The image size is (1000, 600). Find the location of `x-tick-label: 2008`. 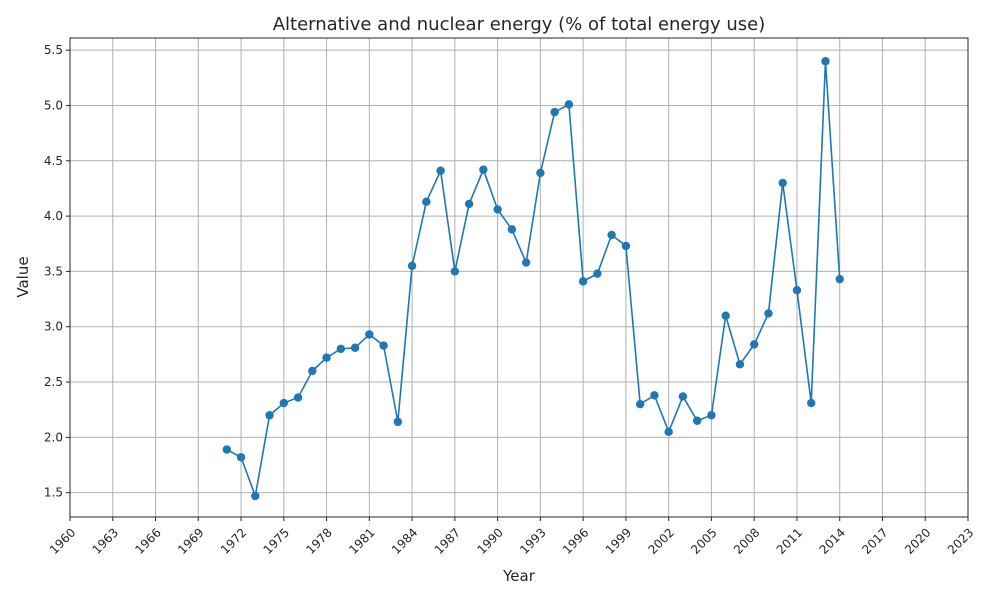

x-tick-label: 2008 is located at coordinates (746, 540).